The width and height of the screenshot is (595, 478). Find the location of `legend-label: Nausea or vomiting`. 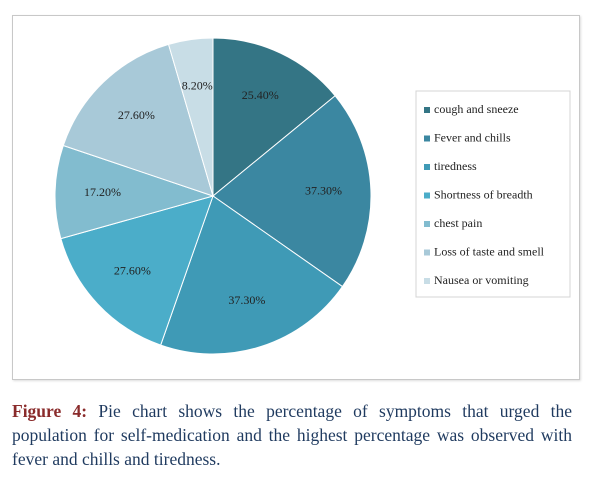

legend-label: Nausea or vomiting is located at coordinates (481, 280).